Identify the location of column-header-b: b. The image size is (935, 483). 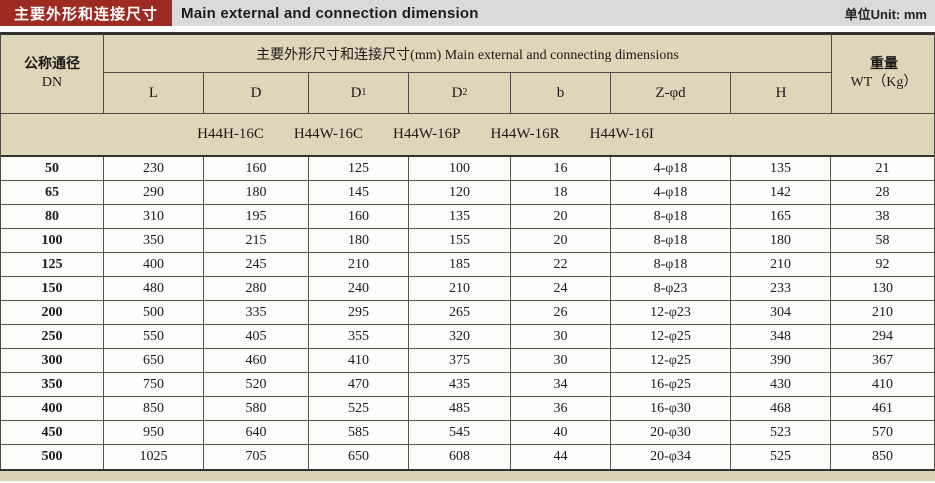
(561, 93).